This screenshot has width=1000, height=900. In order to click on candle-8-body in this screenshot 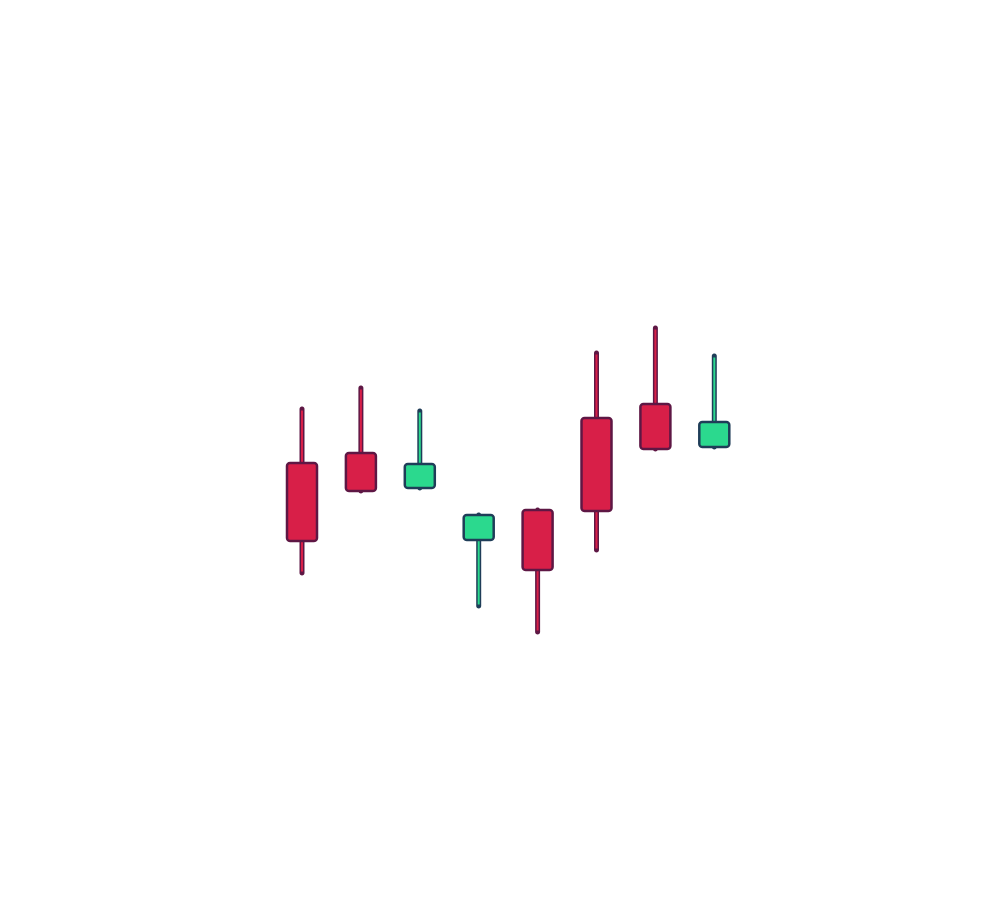, I will do `click(714, 434)`.